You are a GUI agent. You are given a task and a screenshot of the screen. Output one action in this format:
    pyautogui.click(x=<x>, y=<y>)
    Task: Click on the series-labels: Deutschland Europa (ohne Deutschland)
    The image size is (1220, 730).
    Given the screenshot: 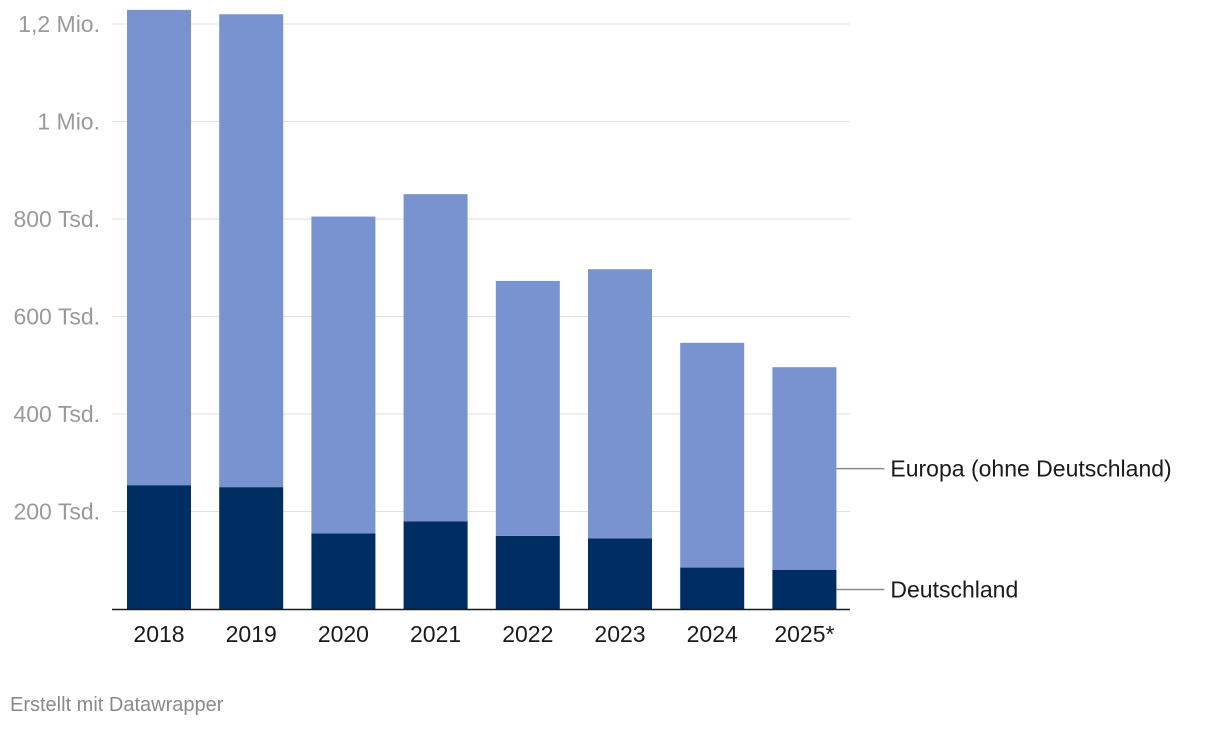 What is the action you would take?
    pyautogui.click(x=1004, y=529)
    